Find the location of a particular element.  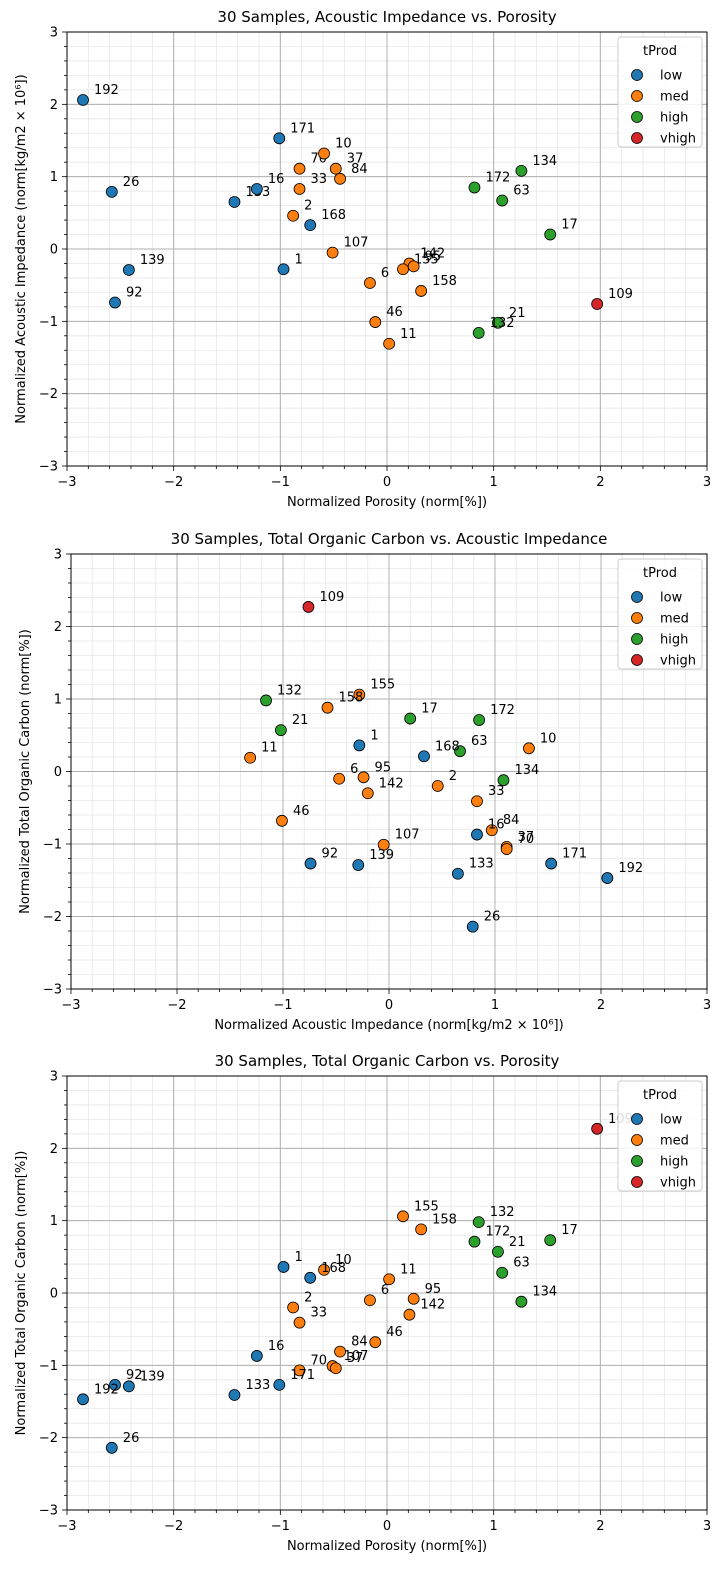

point-label: 158 is located at coordinates (351, 698).